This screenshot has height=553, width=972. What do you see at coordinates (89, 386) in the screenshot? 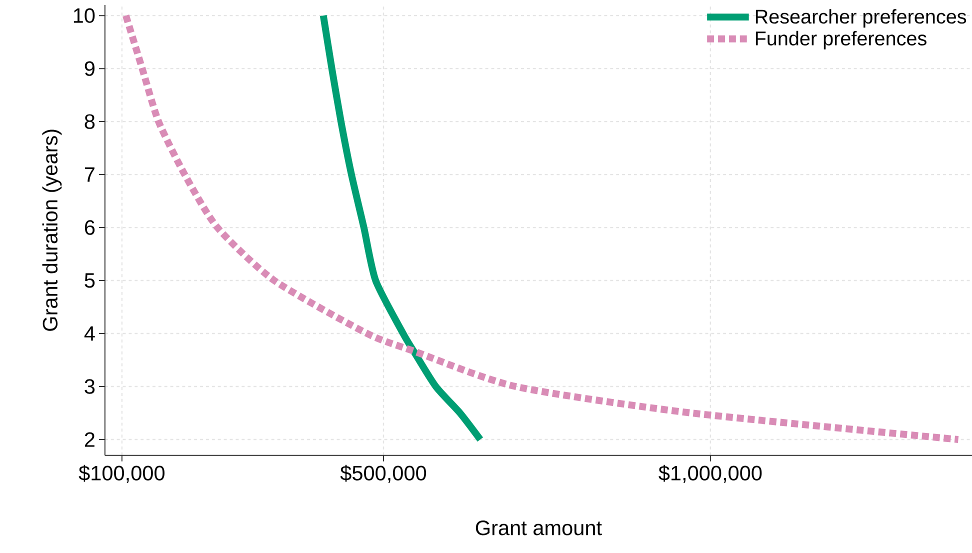
I see `y-tick-label: 3` at bounding box center [89, 386].